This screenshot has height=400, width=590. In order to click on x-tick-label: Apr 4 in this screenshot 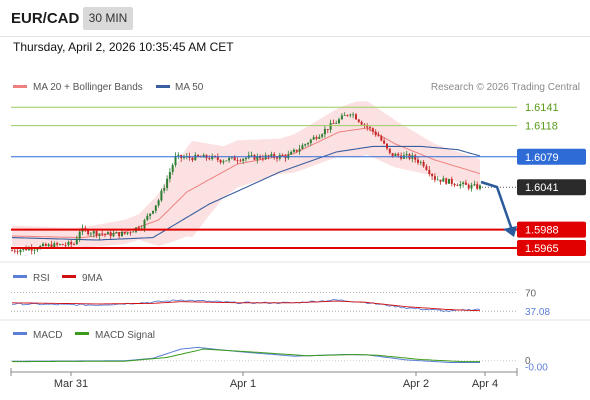, I will do `click(485, 384)`.